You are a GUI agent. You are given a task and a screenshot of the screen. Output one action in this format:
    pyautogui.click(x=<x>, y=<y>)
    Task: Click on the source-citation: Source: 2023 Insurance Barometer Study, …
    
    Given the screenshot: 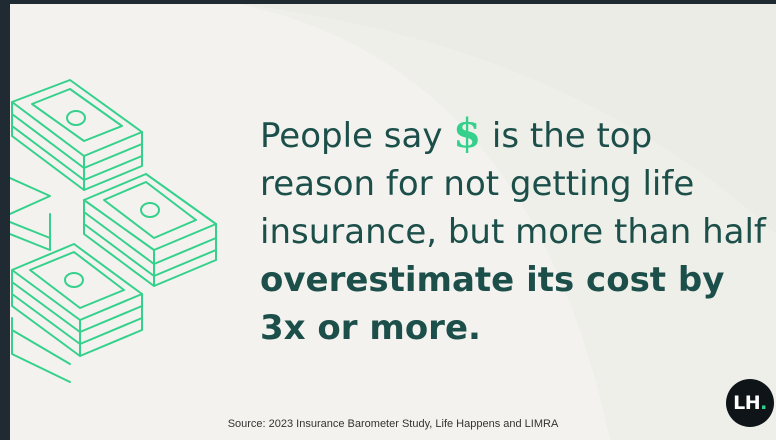 What is the action you would take?
    pyautogui.click(x=393, y=424)
    